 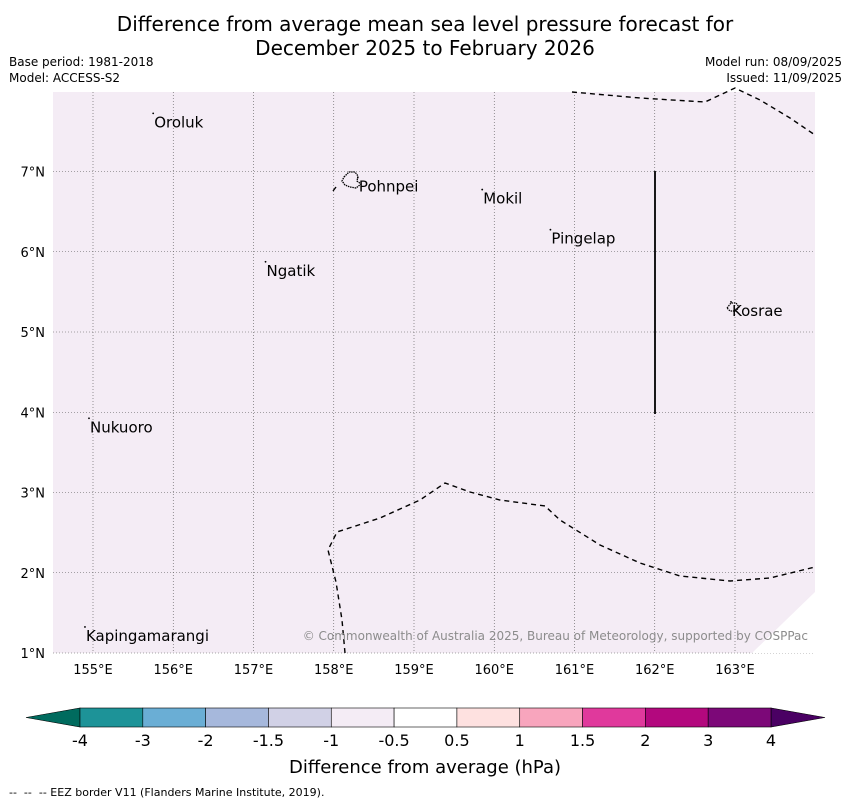 What do you see at coordinates (121, 427) in the screenshot?
I see `place-label: Nukuoro` at bounding box center [121, 427].